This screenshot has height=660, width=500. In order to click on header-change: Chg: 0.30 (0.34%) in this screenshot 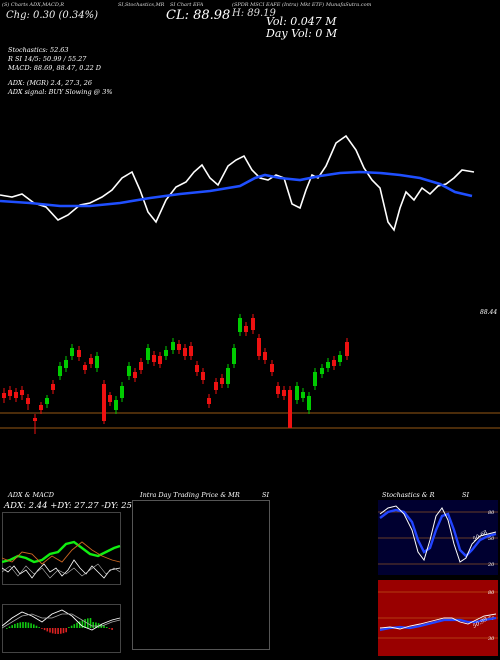, I will do `click(52, 15)`.